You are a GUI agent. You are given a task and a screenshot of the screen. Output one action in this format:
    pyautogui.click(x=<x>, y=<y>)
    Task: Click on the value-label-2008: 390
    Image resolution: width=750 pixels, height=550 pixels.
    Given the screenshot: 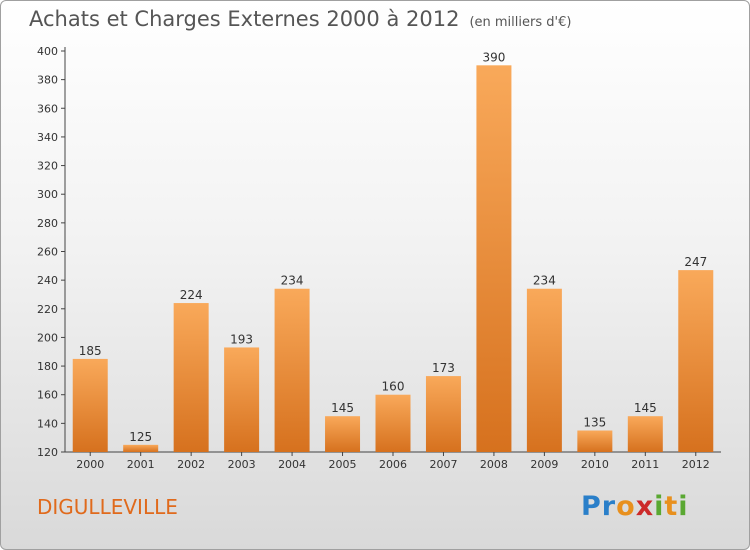 What is the action you would take?
    pyautogui.click(x=493, y=57)
    